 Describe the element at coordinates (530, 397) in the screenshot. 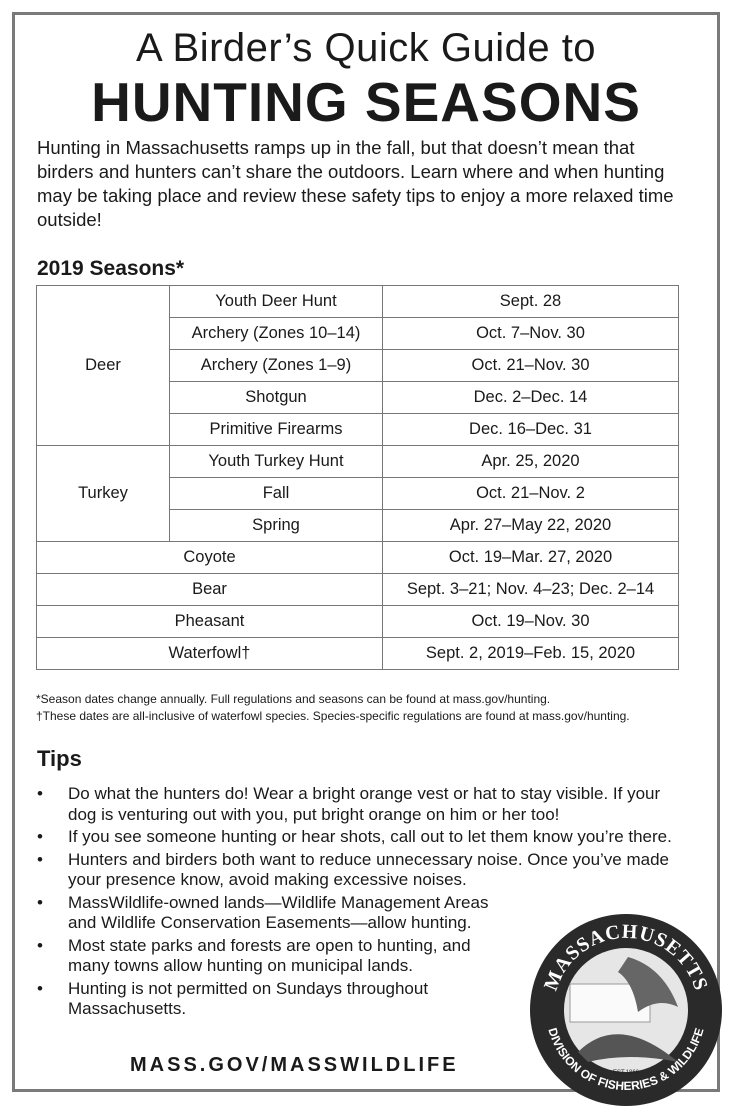

I see `season-dates: Dec. 2–Dec. 14` at that location.